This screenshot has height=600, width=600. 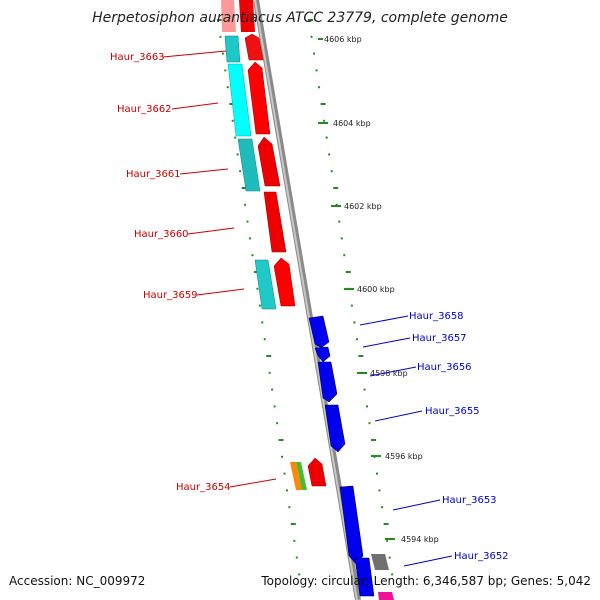 I want to click on gene-label-haur-3659: Haur_3659, so click(x=170, y=295).